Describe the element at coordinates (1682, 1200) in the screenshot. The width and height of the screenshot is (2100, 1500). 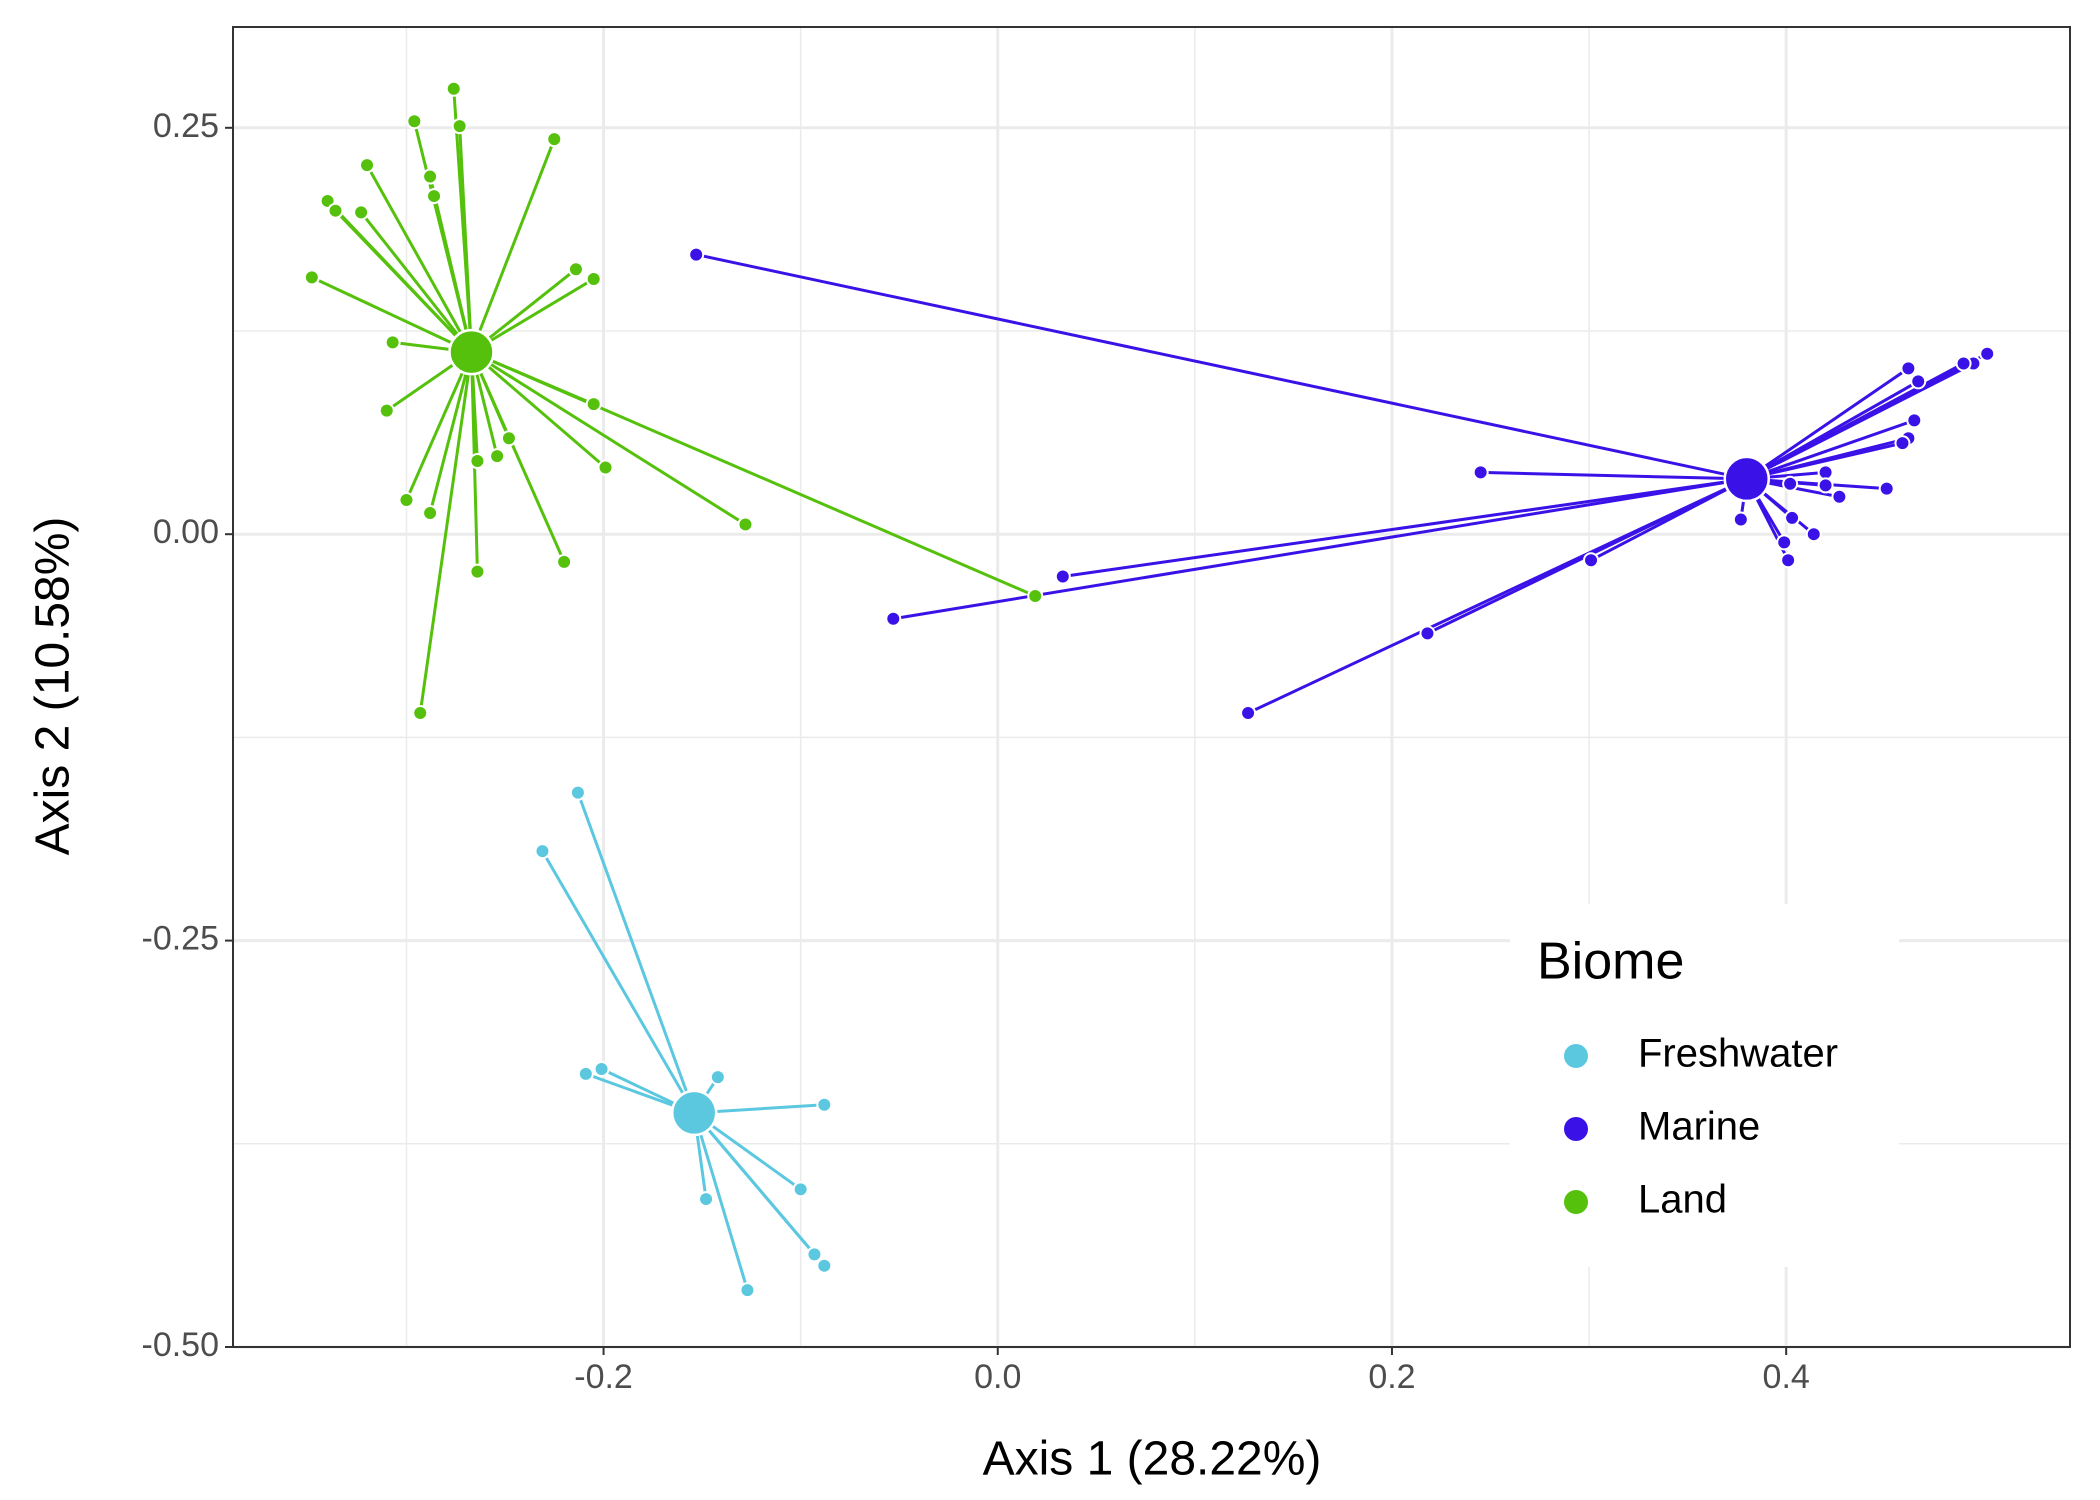
I see `legend-label: Land` at that location.